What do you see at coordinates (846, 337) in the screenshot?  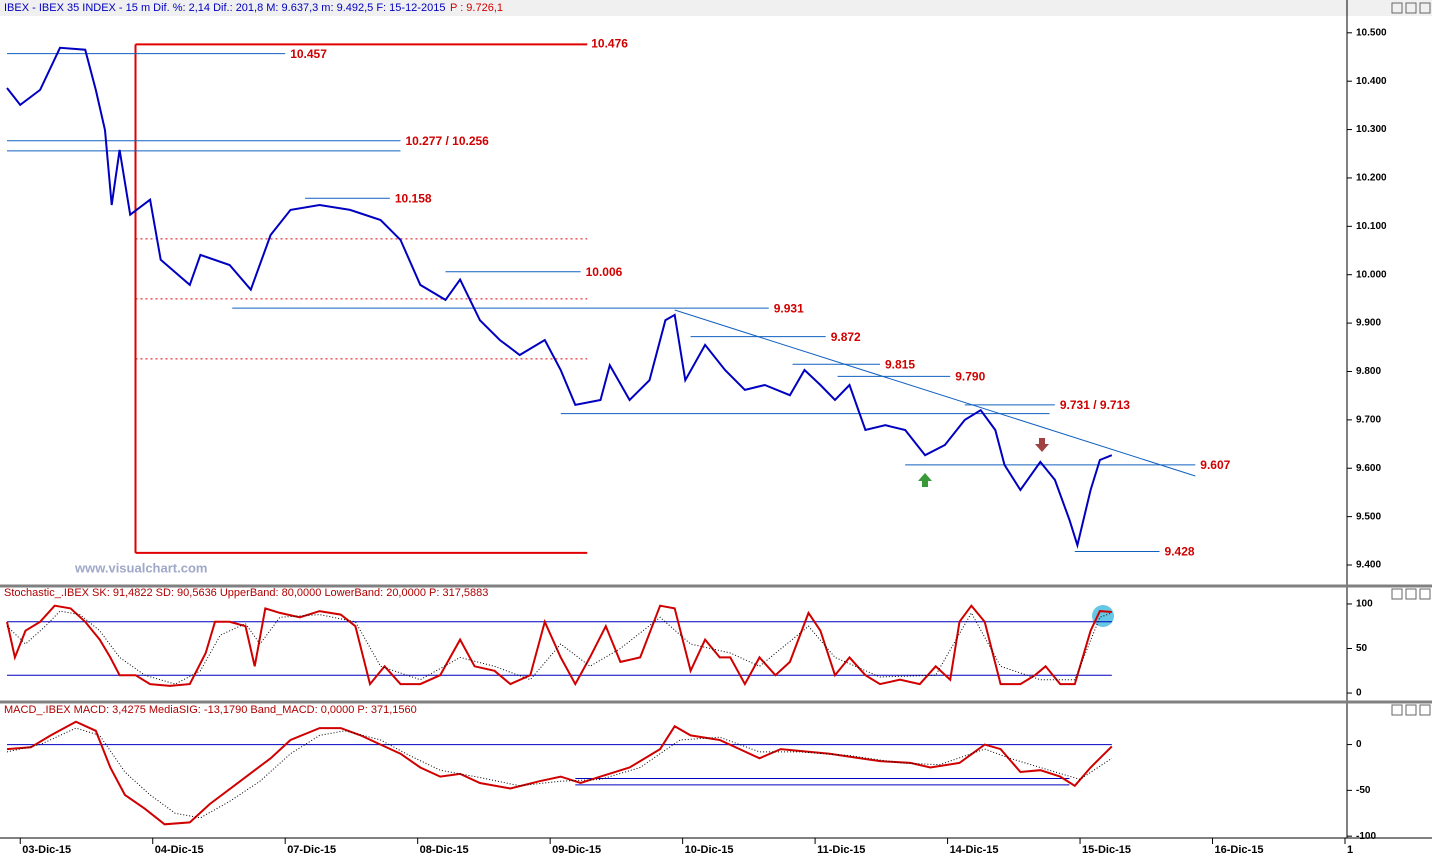 I see `level-label: 9.872` at bounding box center [846, 337].